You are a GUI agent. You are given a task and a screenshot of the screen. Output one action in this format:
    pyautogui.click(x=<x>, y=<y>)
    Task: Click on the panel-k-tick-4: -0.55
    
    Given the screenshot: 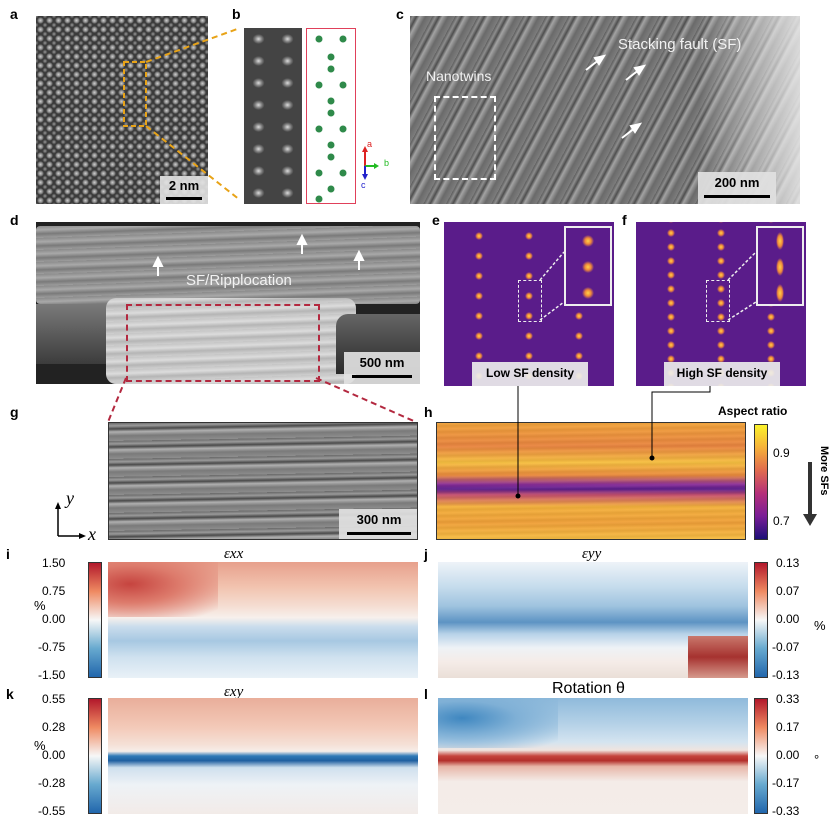 What is the action you would take?
    pyautogui.click(x=52, y=811)
    